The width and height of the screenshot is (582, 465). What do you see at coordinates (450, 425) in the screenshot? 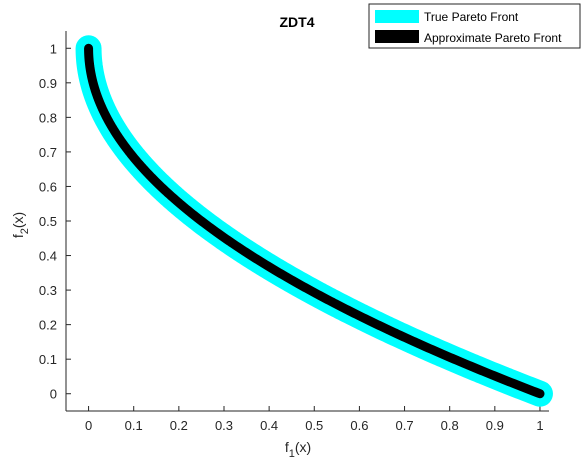
I see `x-tick-label: 0.8` at bounding box center [450, 425].